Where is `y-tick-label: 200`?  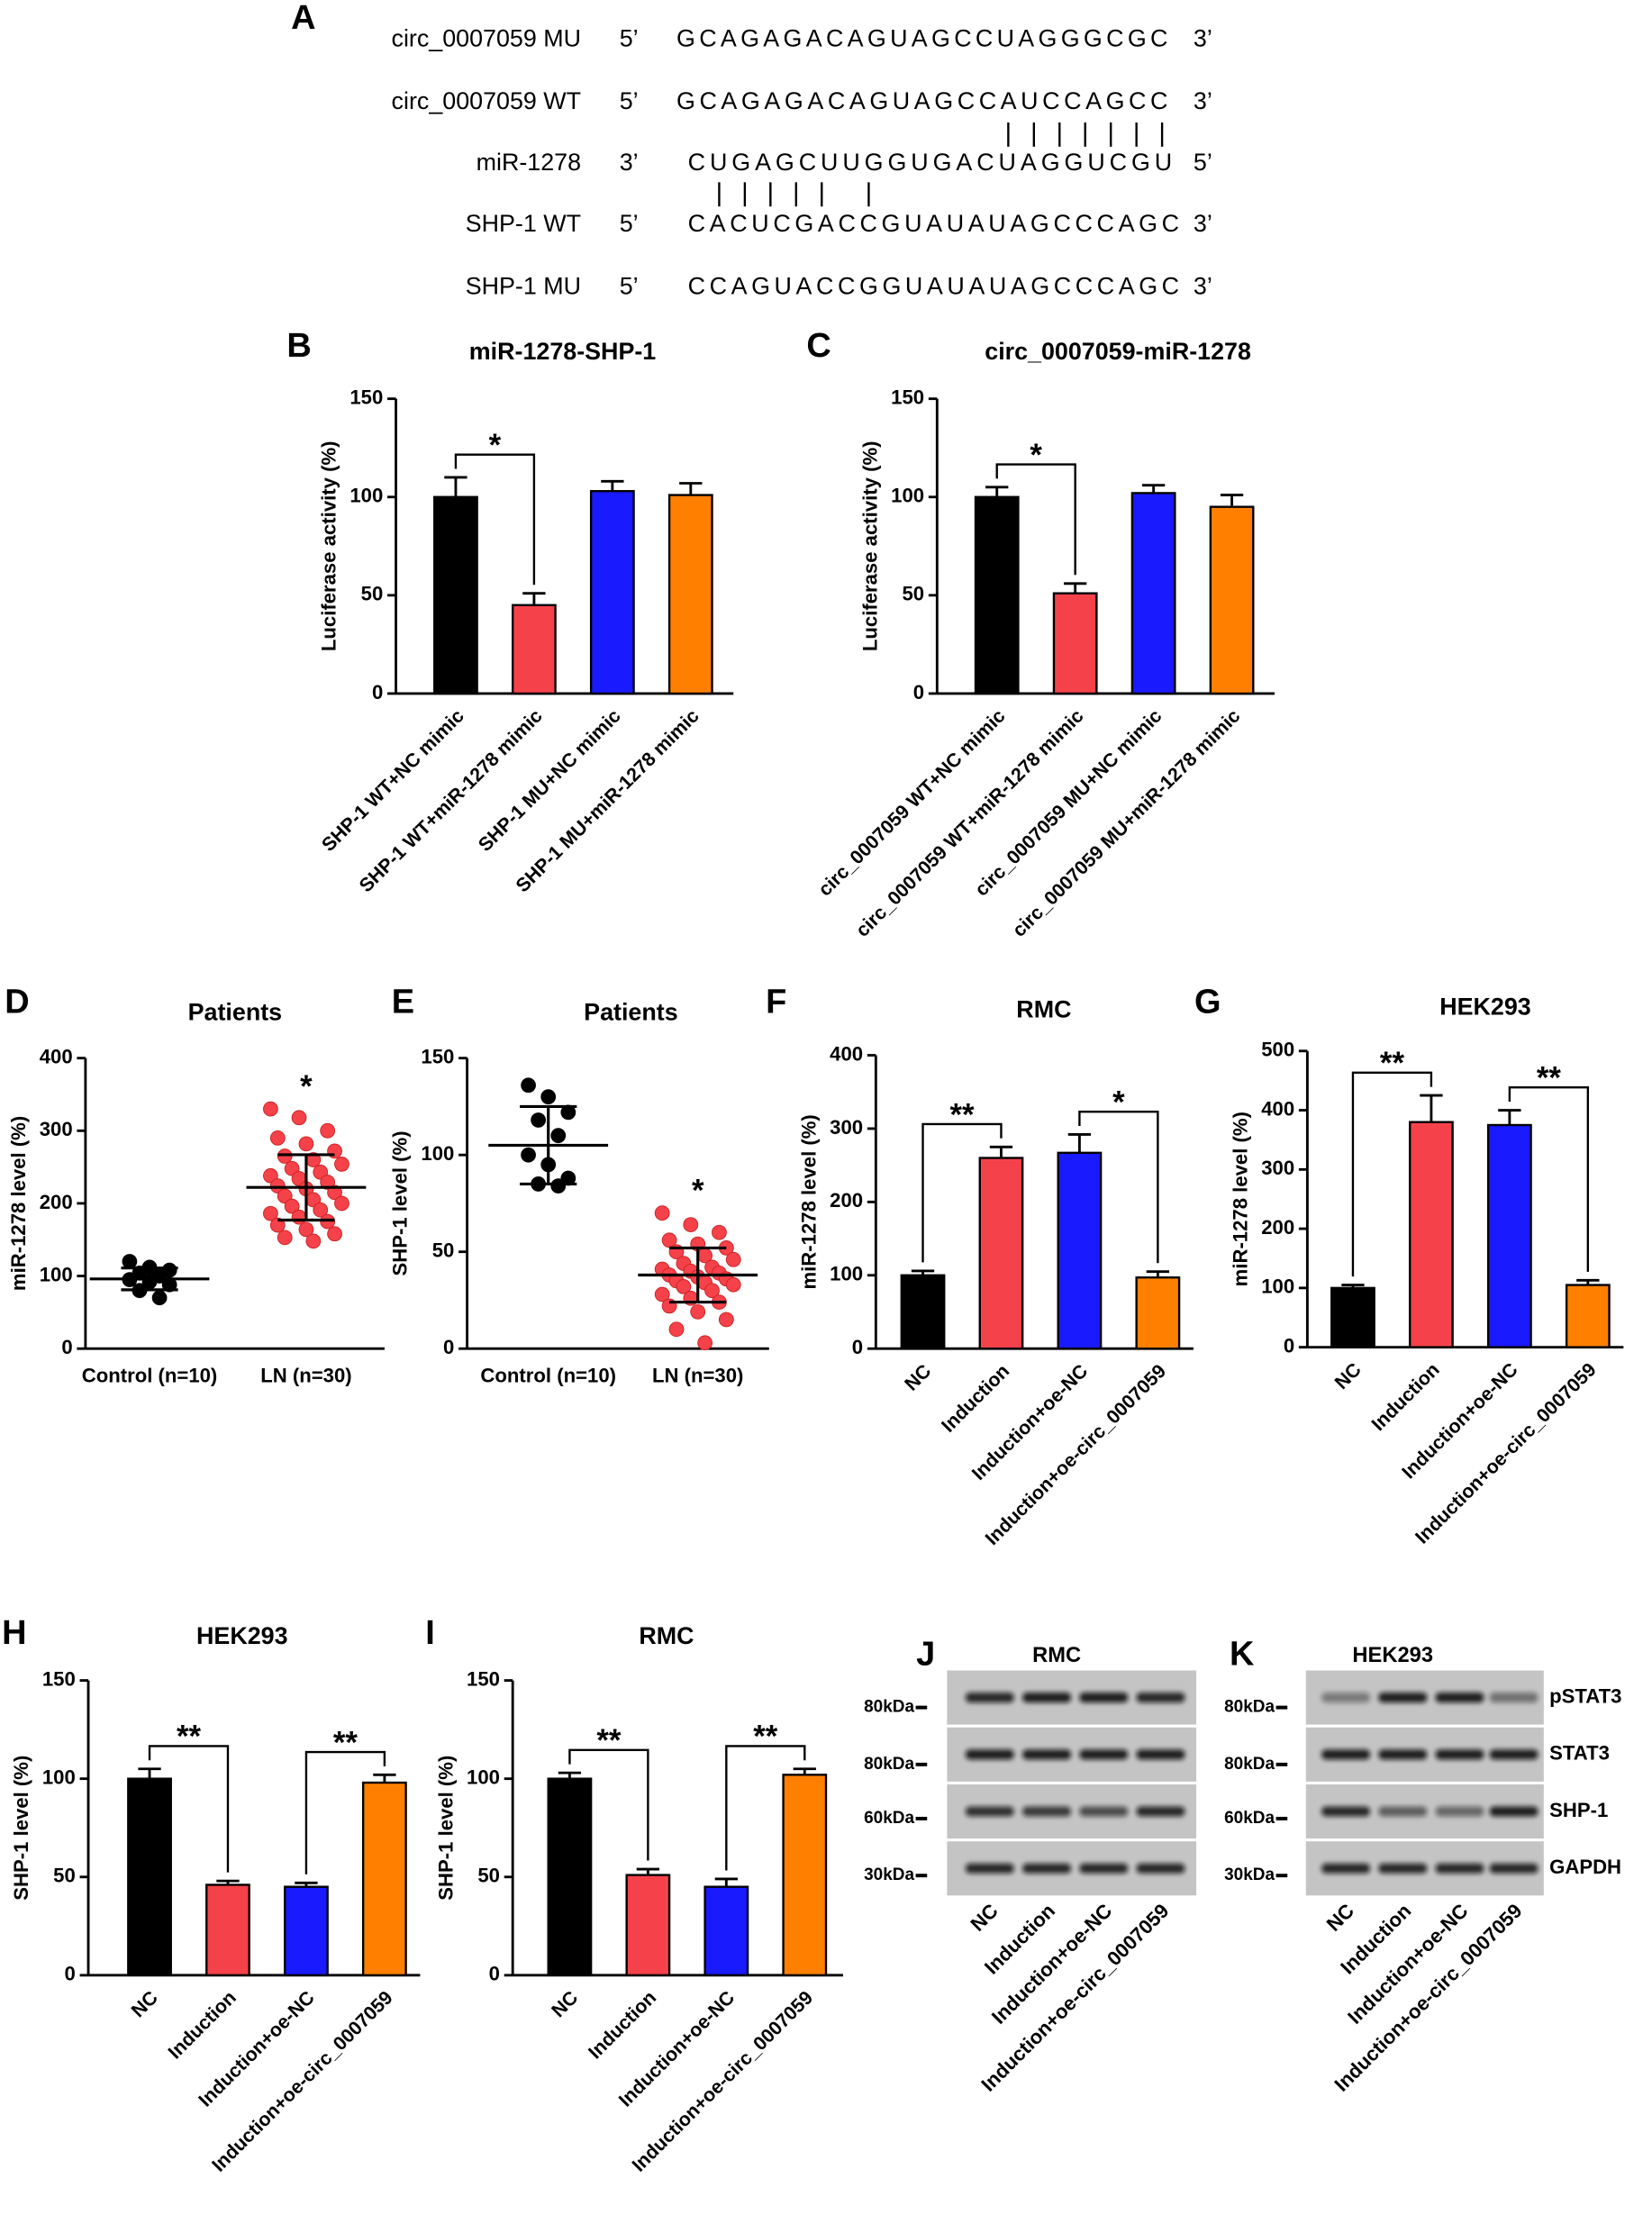 y-tick-label: 200 is located at coordinates (56, 1202).